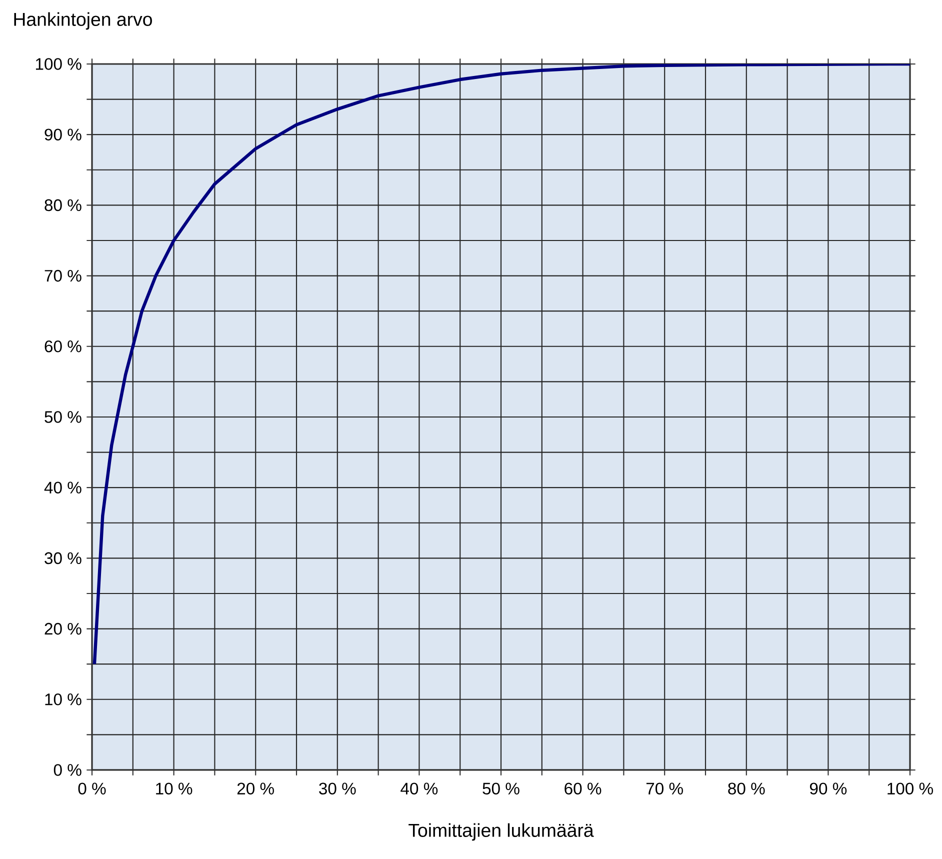 The width and height of the screenshot is (942, 859). What do you see at coordinates (255, 788) in the screenshot?
I see `x-tick-label: 20 %` at bounding box center [255, 788].